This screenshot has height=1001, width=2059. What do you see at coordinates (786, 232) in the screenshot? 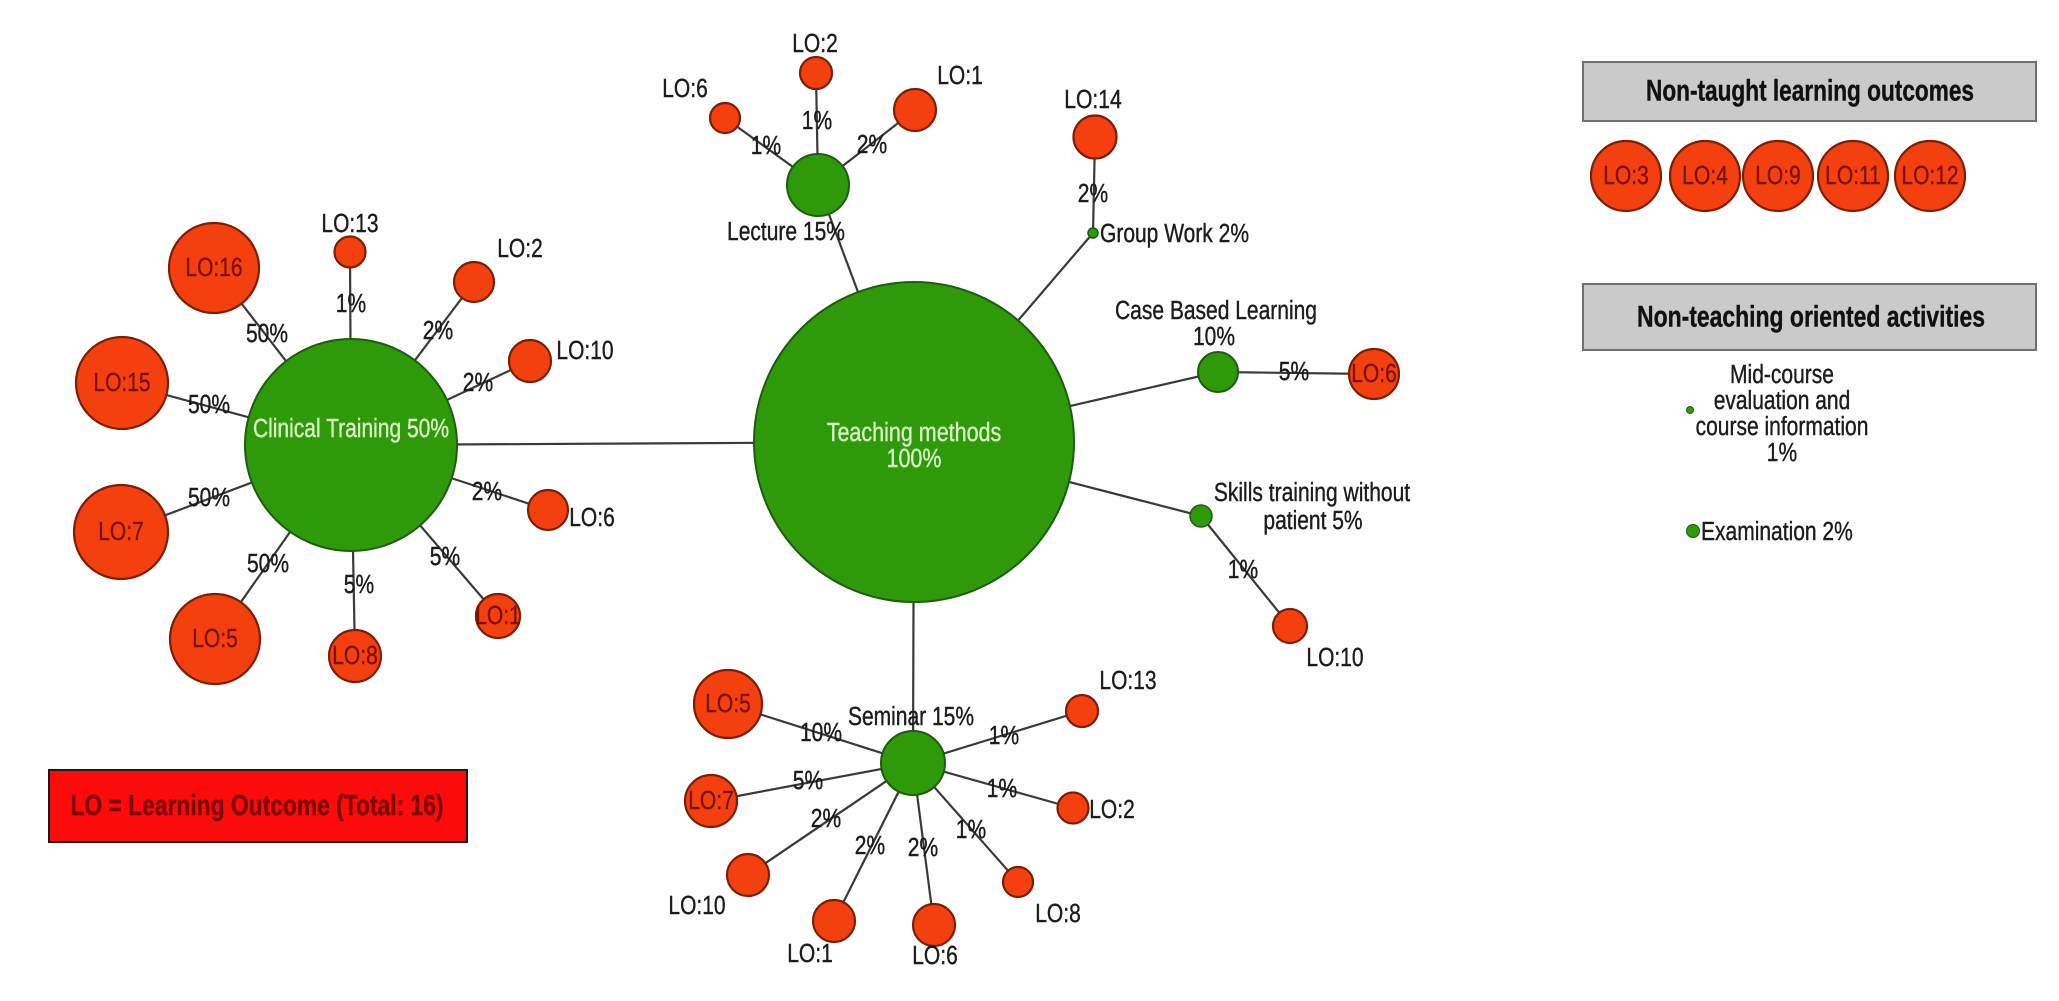
I see `svg-text: Lecture 15%` at bounding box center [786, 232].